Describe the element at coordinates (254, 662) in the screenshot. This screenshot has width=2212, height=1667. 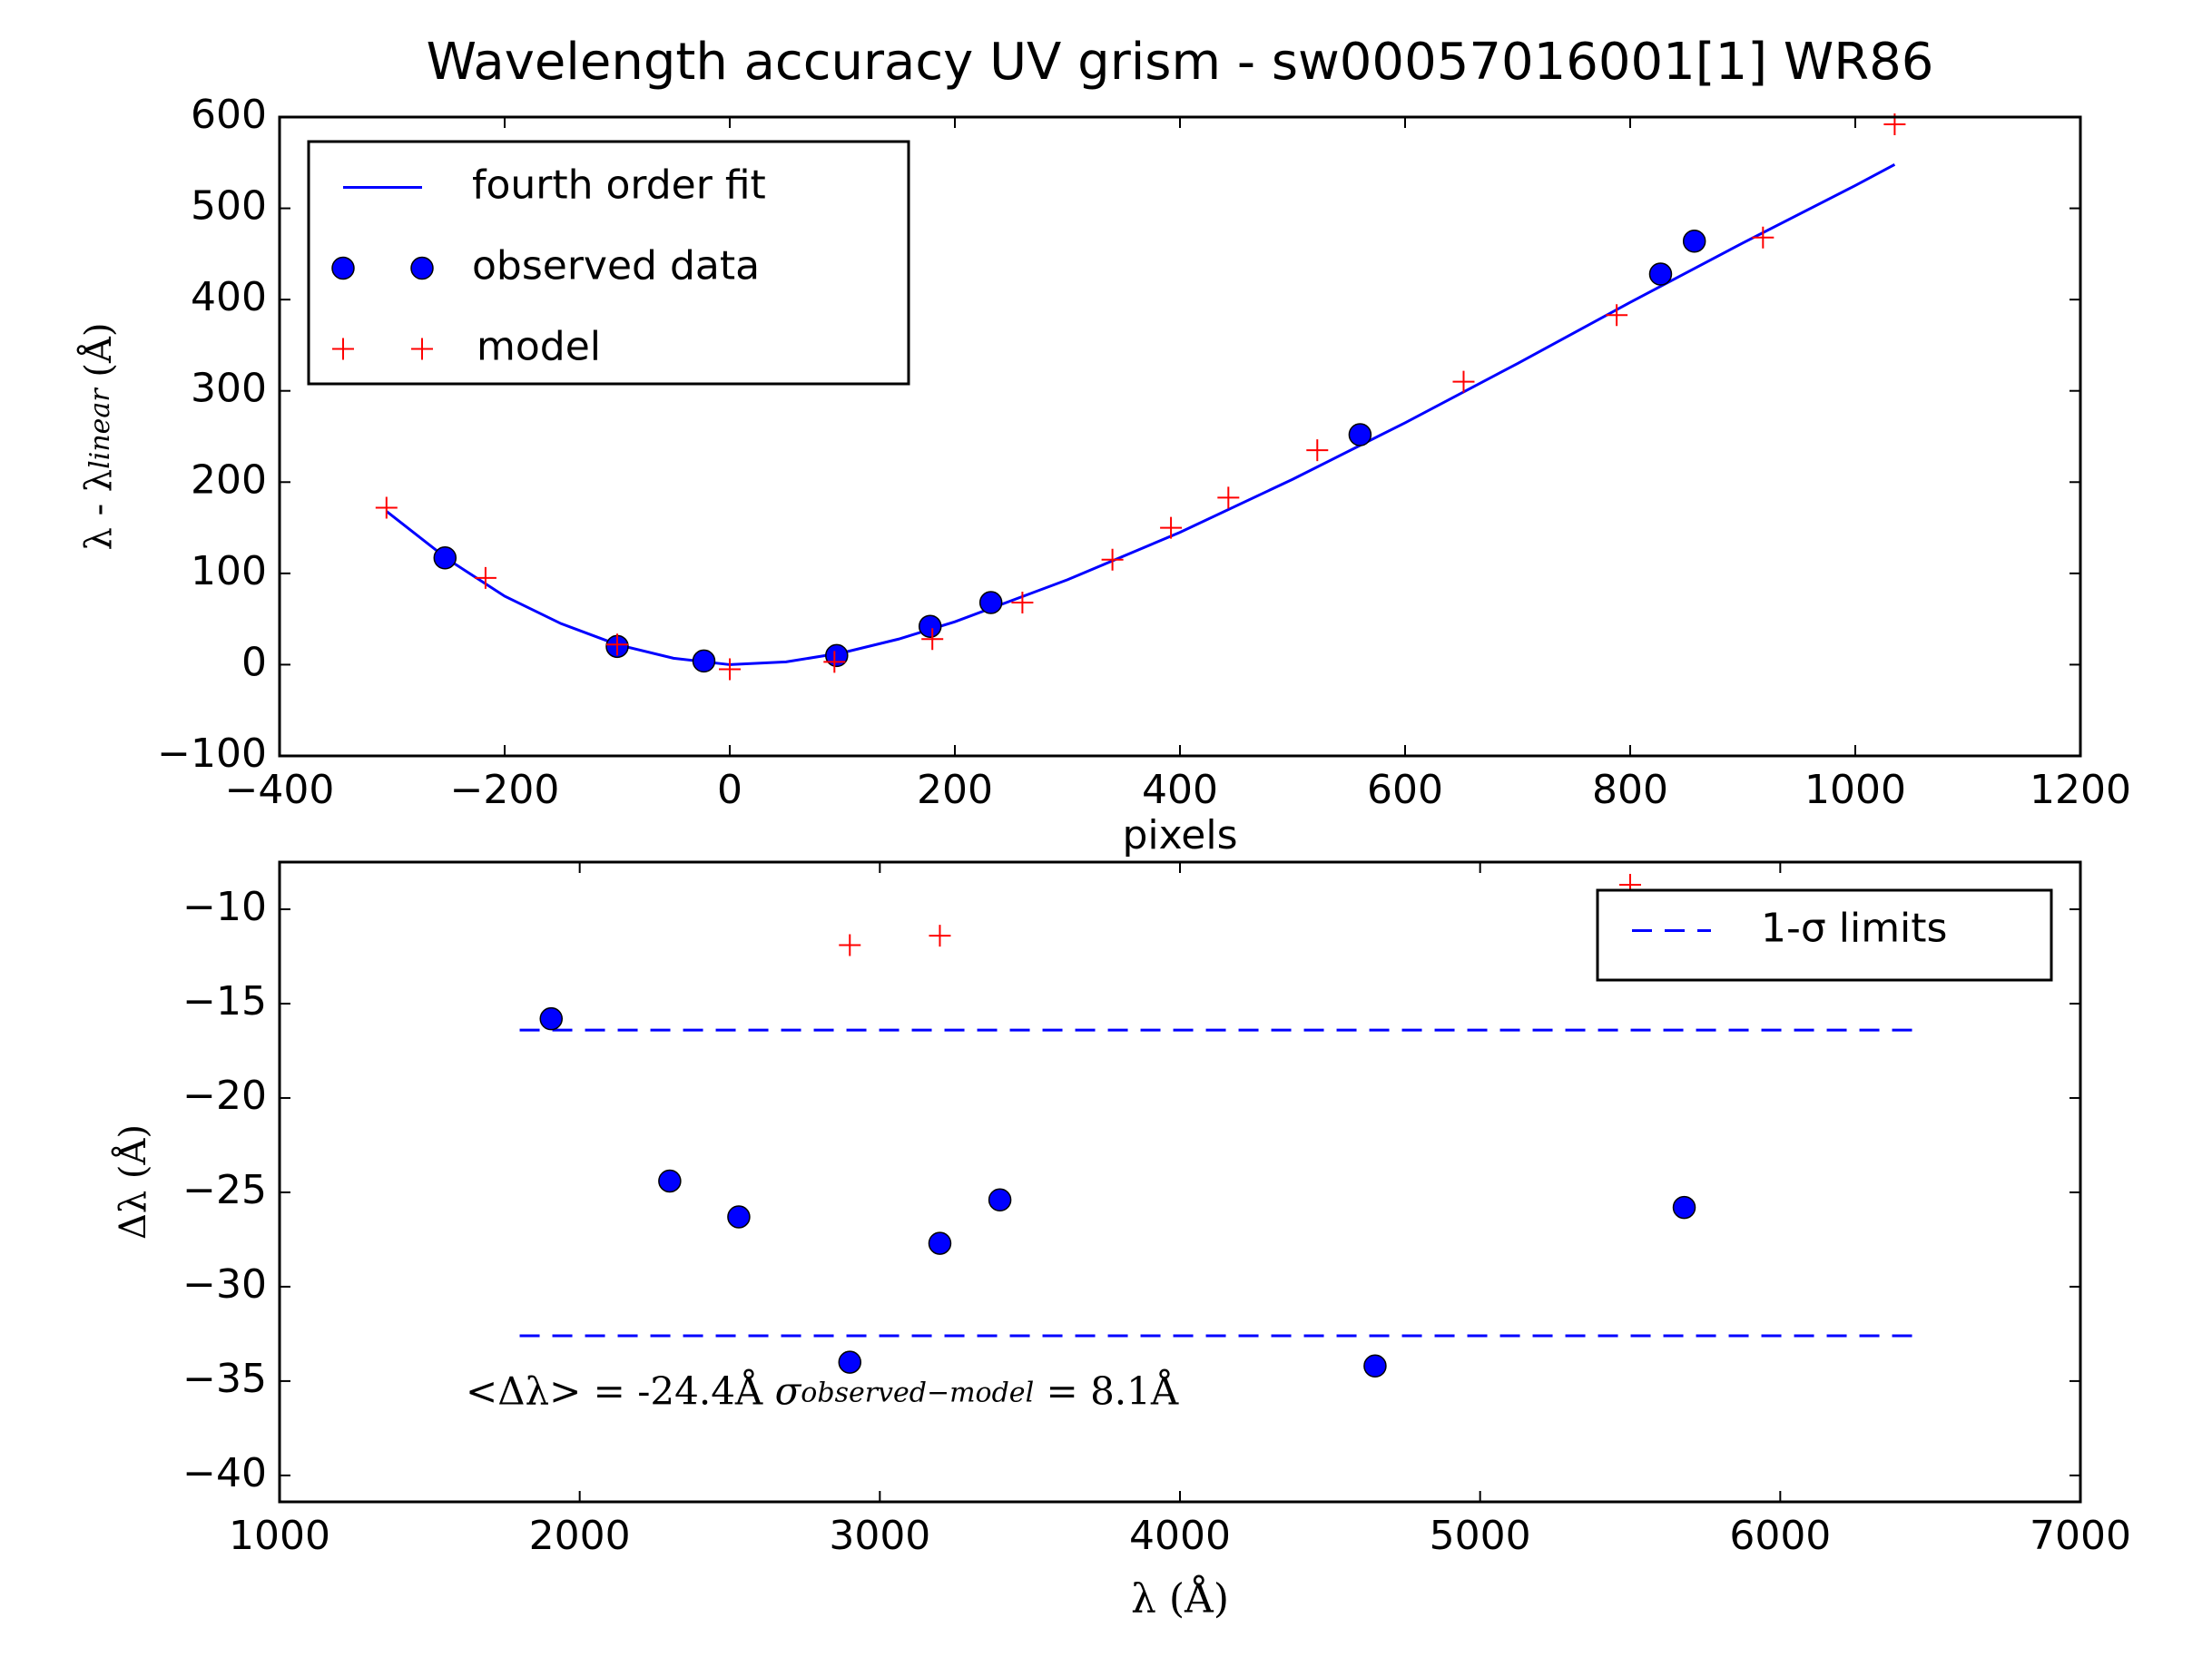
I see `y-tick-label: 0` at that location.